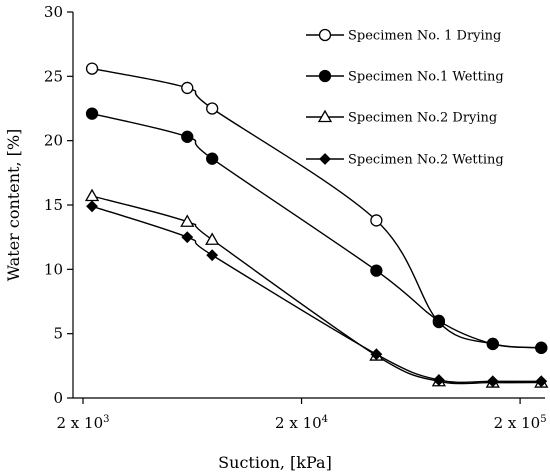  What do you see at coordinates (13, 205) in the screenshot?
I see `y-axis-label: Water content, [%]` at bounding box center [13, 205].